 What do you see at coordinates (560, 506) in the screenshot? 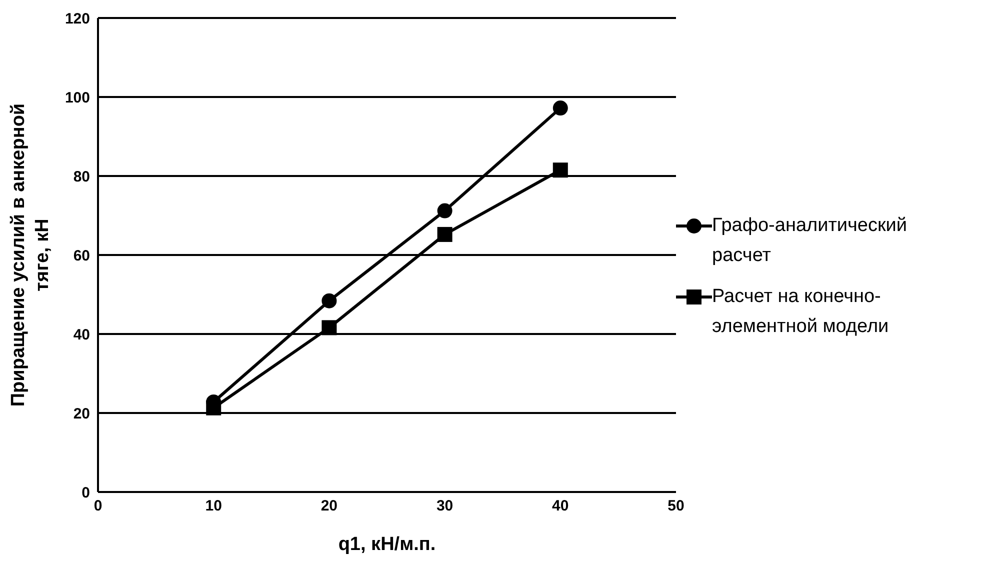
I see `x-tick-label: 40` at bounding box center [560, 506].